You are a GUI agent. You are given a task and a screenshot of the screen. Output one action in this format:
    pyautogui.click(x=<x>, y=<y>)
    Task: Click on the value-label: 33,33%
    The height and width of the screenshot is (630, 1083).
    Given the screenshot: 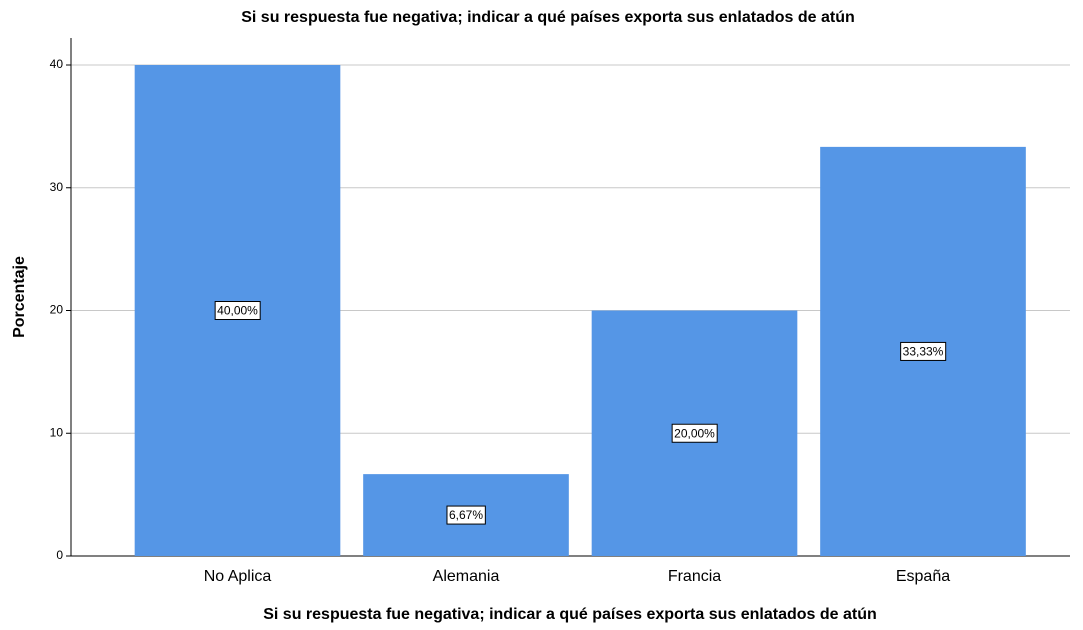 What is the action you would take?
    pyautogui.click(x=923, y=352)
    